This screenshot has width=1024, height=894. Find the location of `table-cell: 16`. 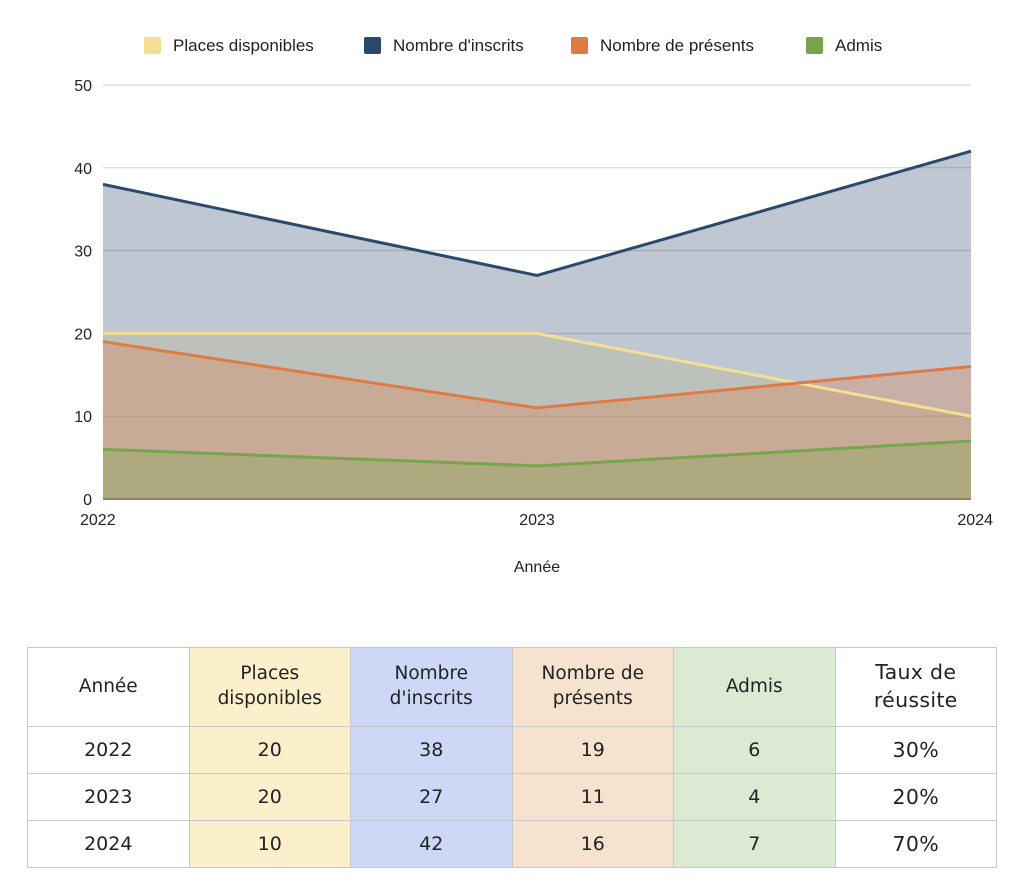

table-cell: 16 is located at coordinates (592, 844).